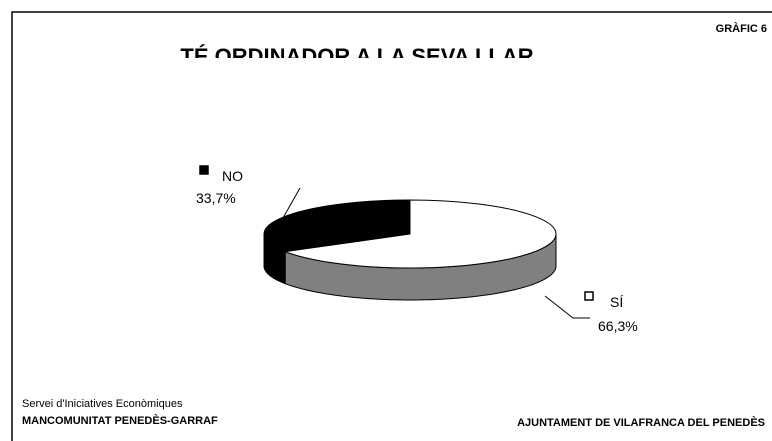 Image resolution: width=772 pixels, height=441 pixels. I want to click on category-label: SÍ, so click(616, 302).